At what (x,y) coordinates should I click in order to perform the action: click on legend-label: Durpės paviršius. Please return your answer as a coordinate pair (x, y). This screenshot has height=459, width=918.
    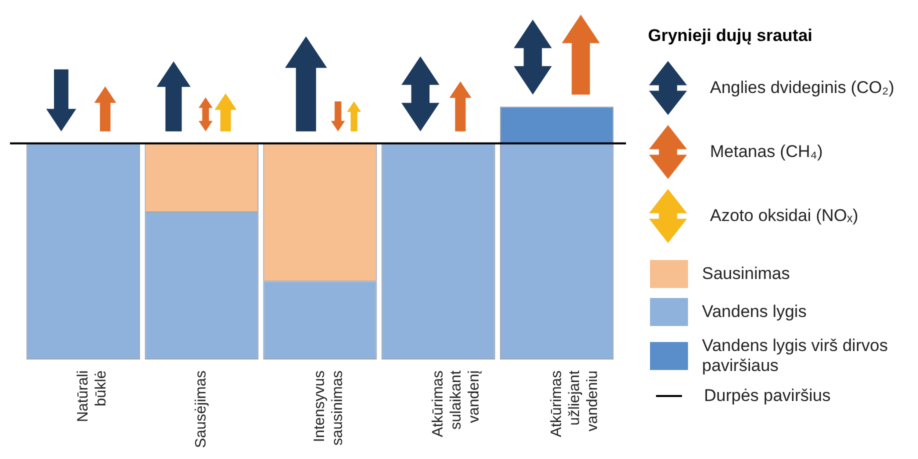
    Looking at the image, I should click on (767, 396).